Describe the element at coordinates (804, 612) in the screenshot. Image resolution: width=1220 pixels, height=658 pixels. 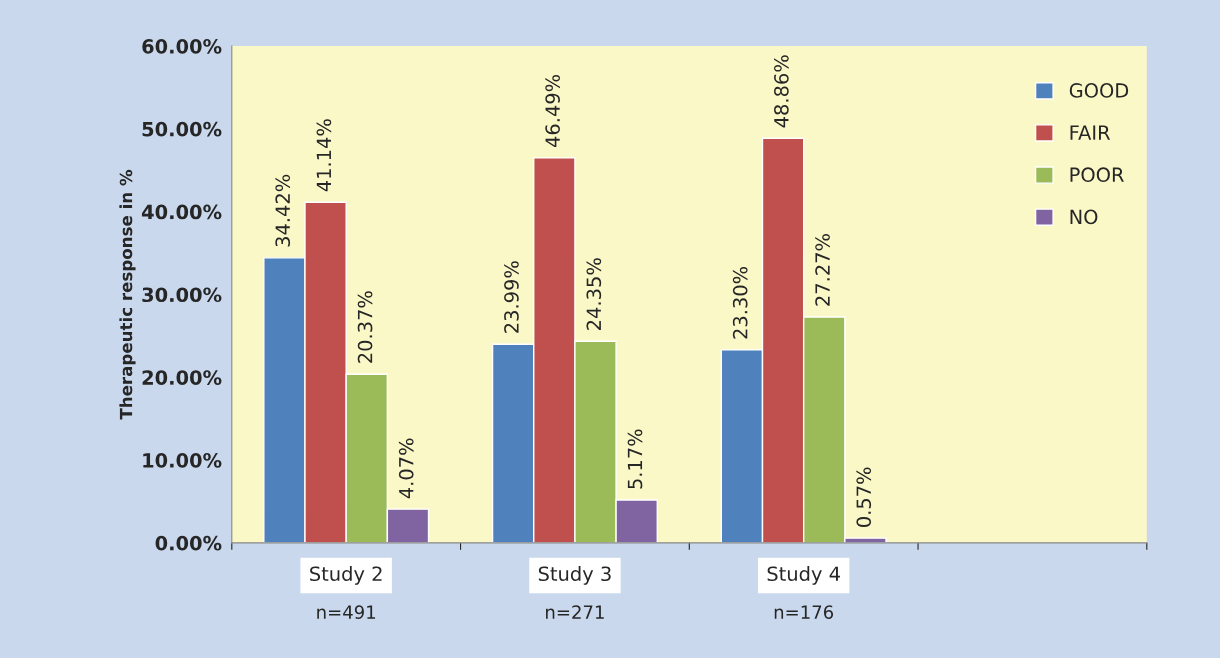
I see `text: n=176` at that location.